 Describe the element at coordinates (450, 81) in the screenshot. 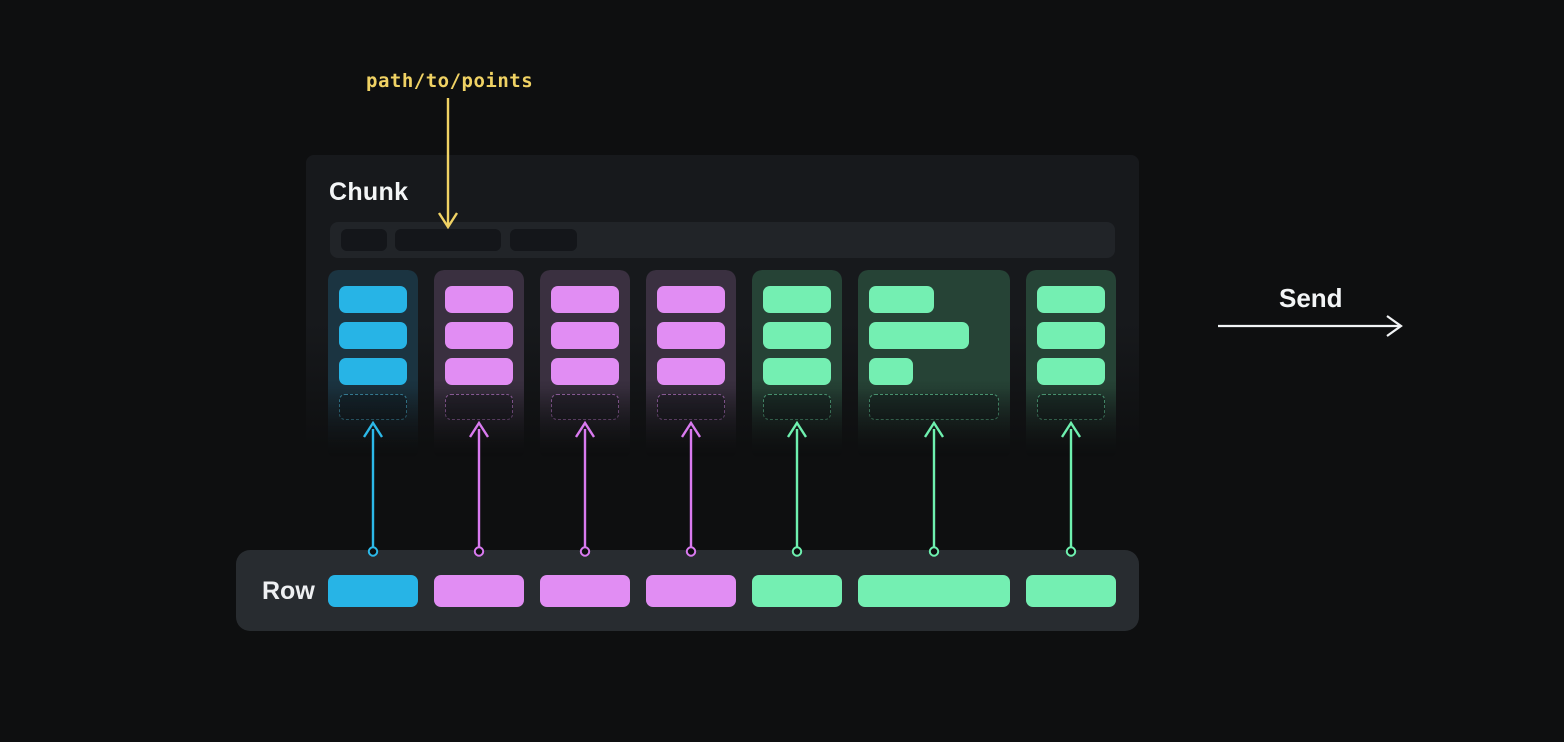

I see `path-annotation-label: path/to/points` at that location.